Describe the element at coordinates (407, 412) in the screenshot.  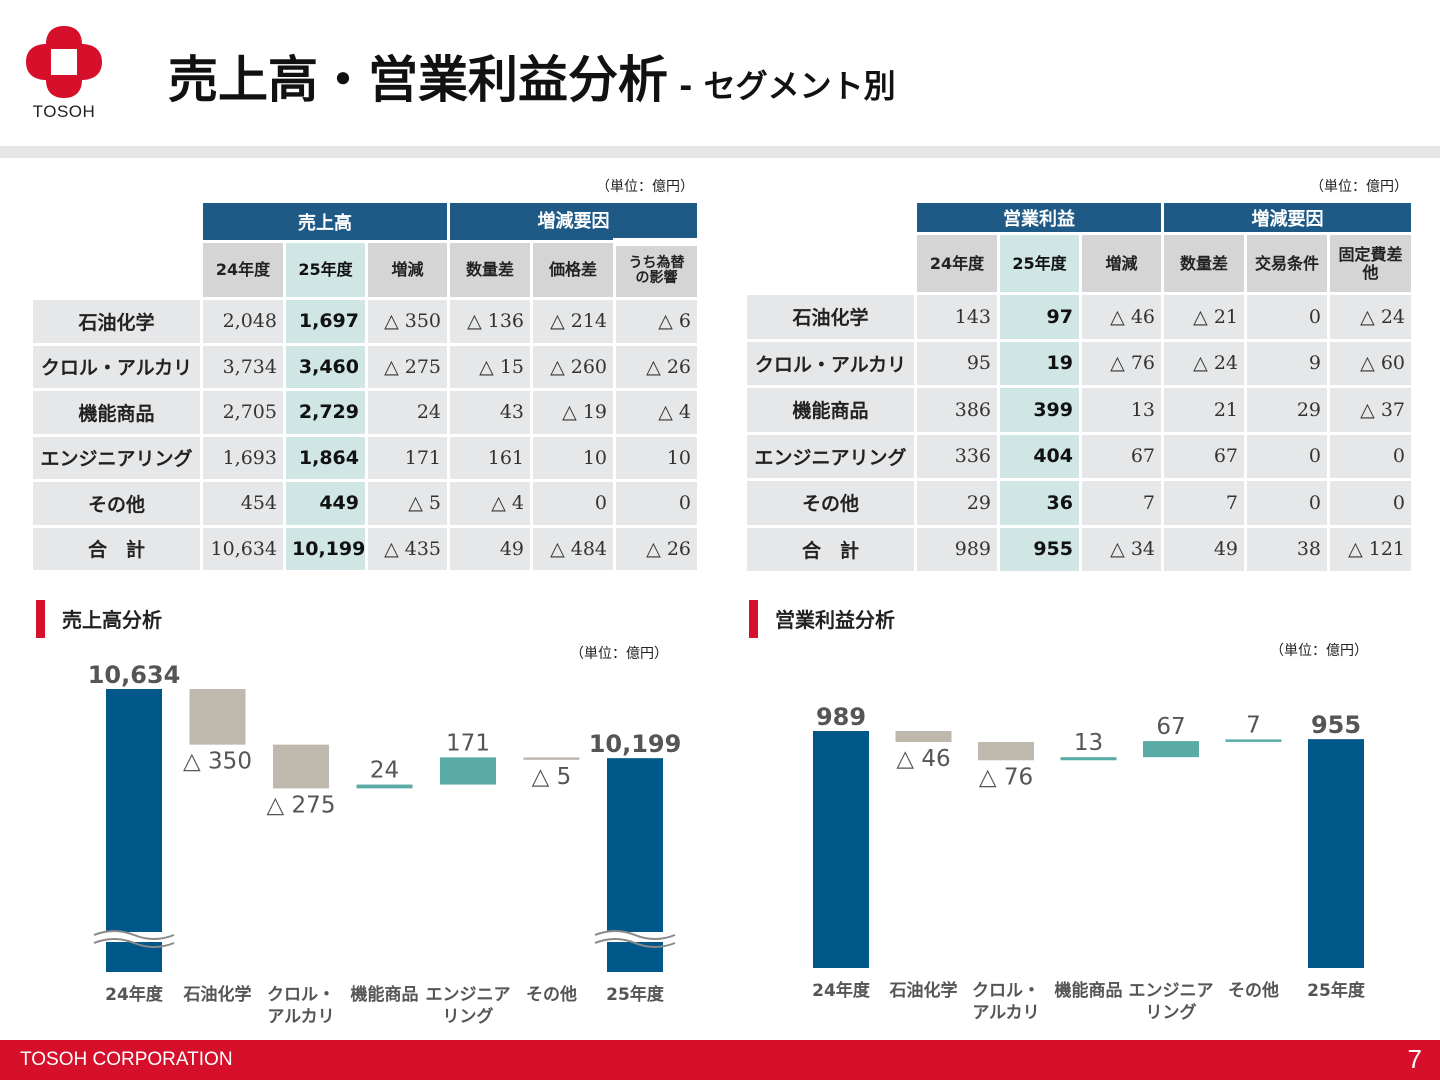
I see `table-cell: 24` at that location.